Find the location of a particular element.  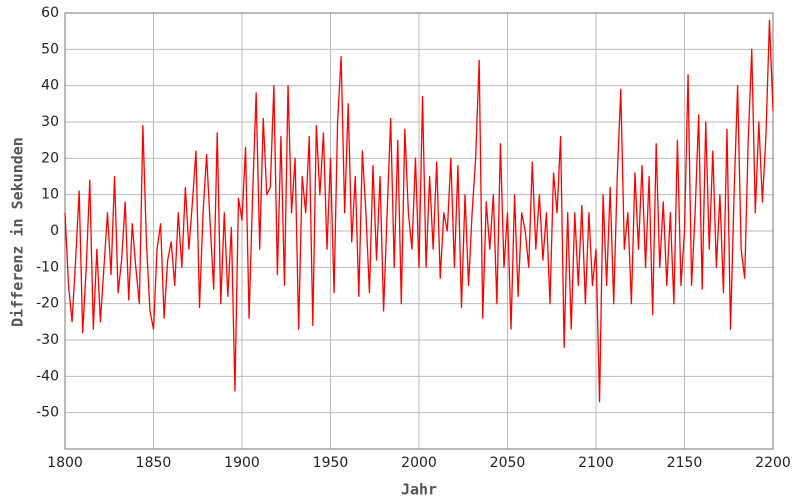

x-tick-label: 1850 is located at coordinates (154, 463).